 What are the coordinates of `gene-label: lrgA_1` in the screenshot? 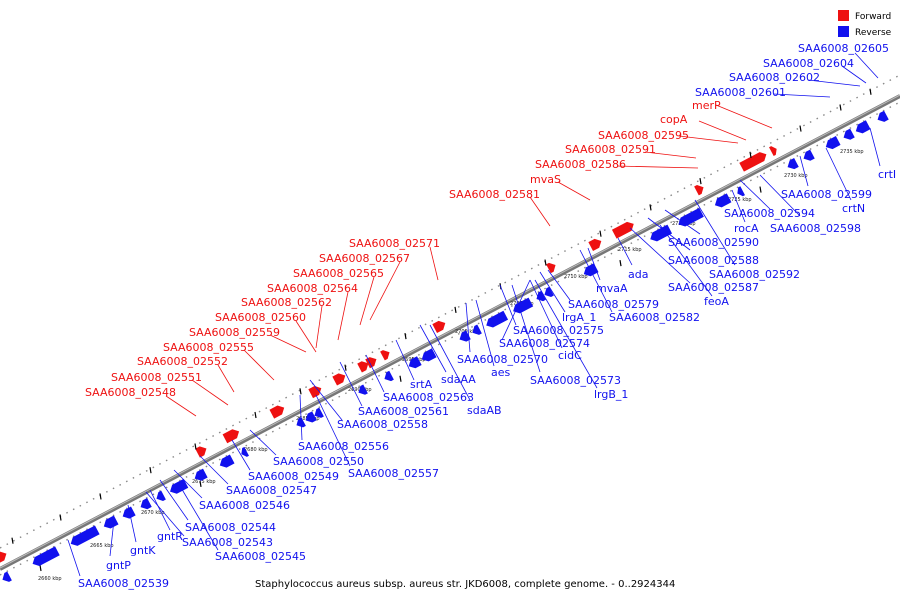 It's located at (579, 317).